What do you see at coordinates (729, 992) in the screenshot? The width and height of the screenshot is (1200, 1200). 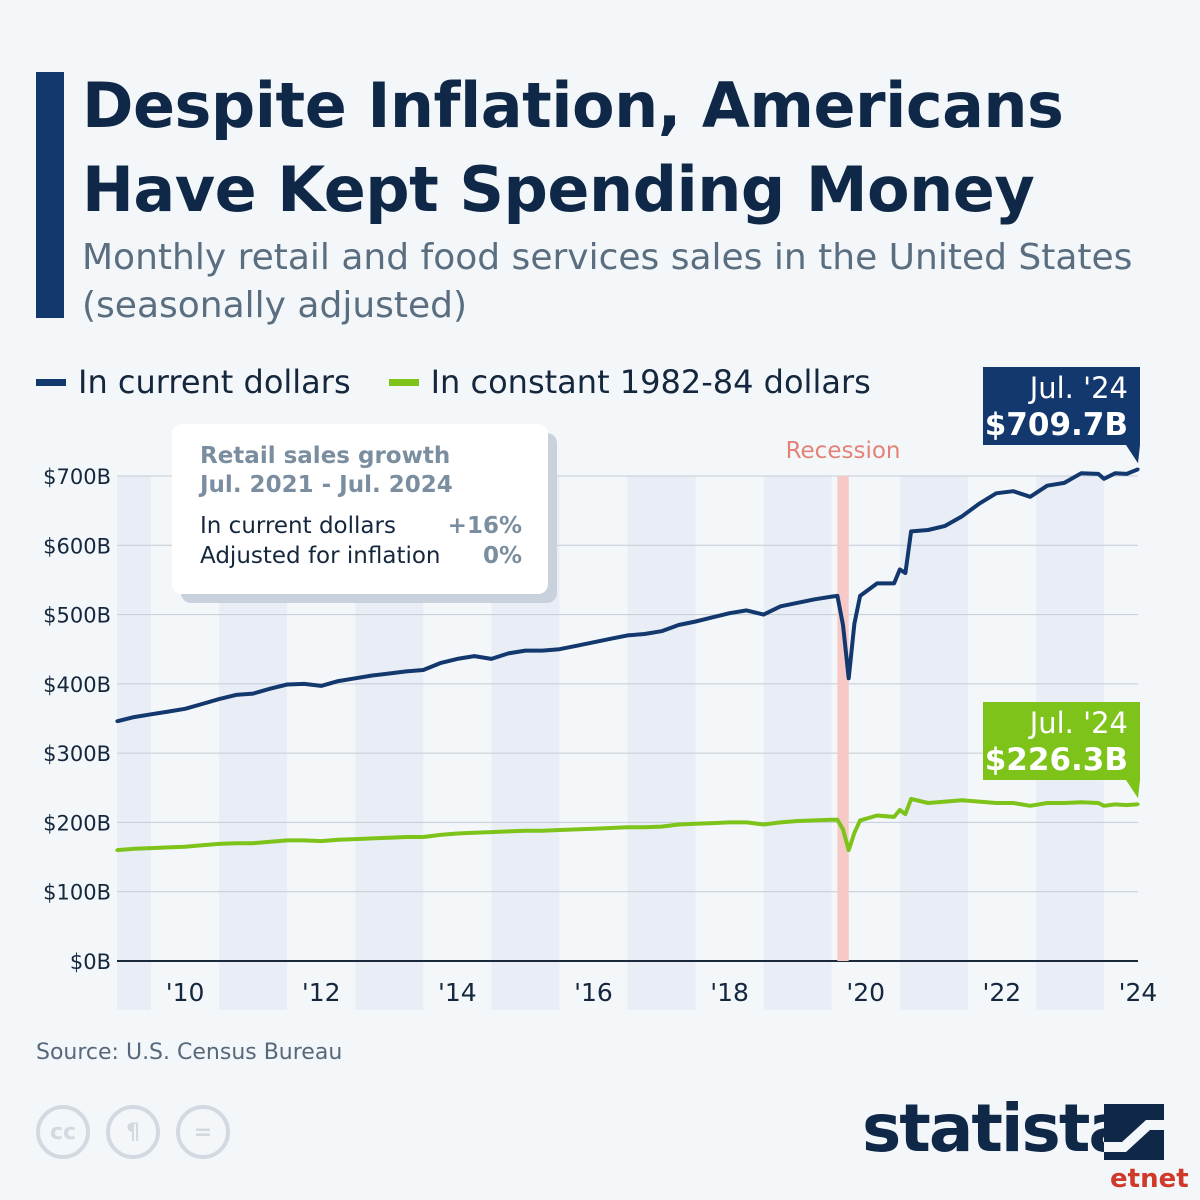 I see `x-tick-label: '18` at bounding box center [729, 992].